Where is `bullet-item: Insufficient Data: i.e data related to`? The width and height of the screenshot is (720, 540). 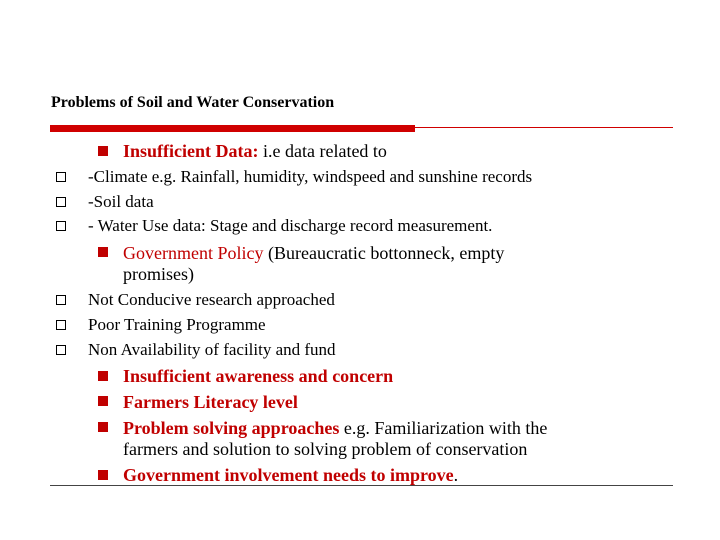
bullet-item: Insufficient Data: i.e data related to is located at coordinates (255, 151).